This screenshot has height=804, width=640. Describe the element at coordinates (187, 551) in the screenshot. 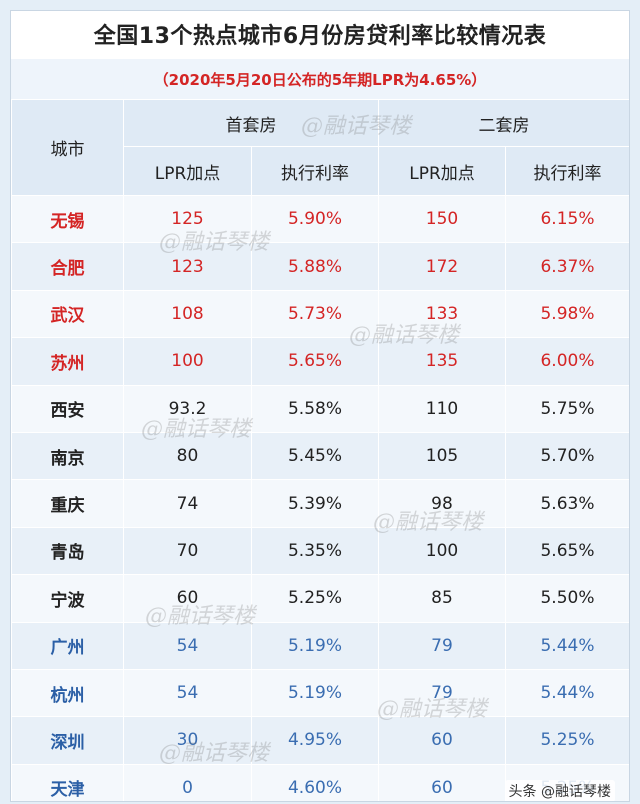

I see `first-home-lpr-cell: 70` at that location.